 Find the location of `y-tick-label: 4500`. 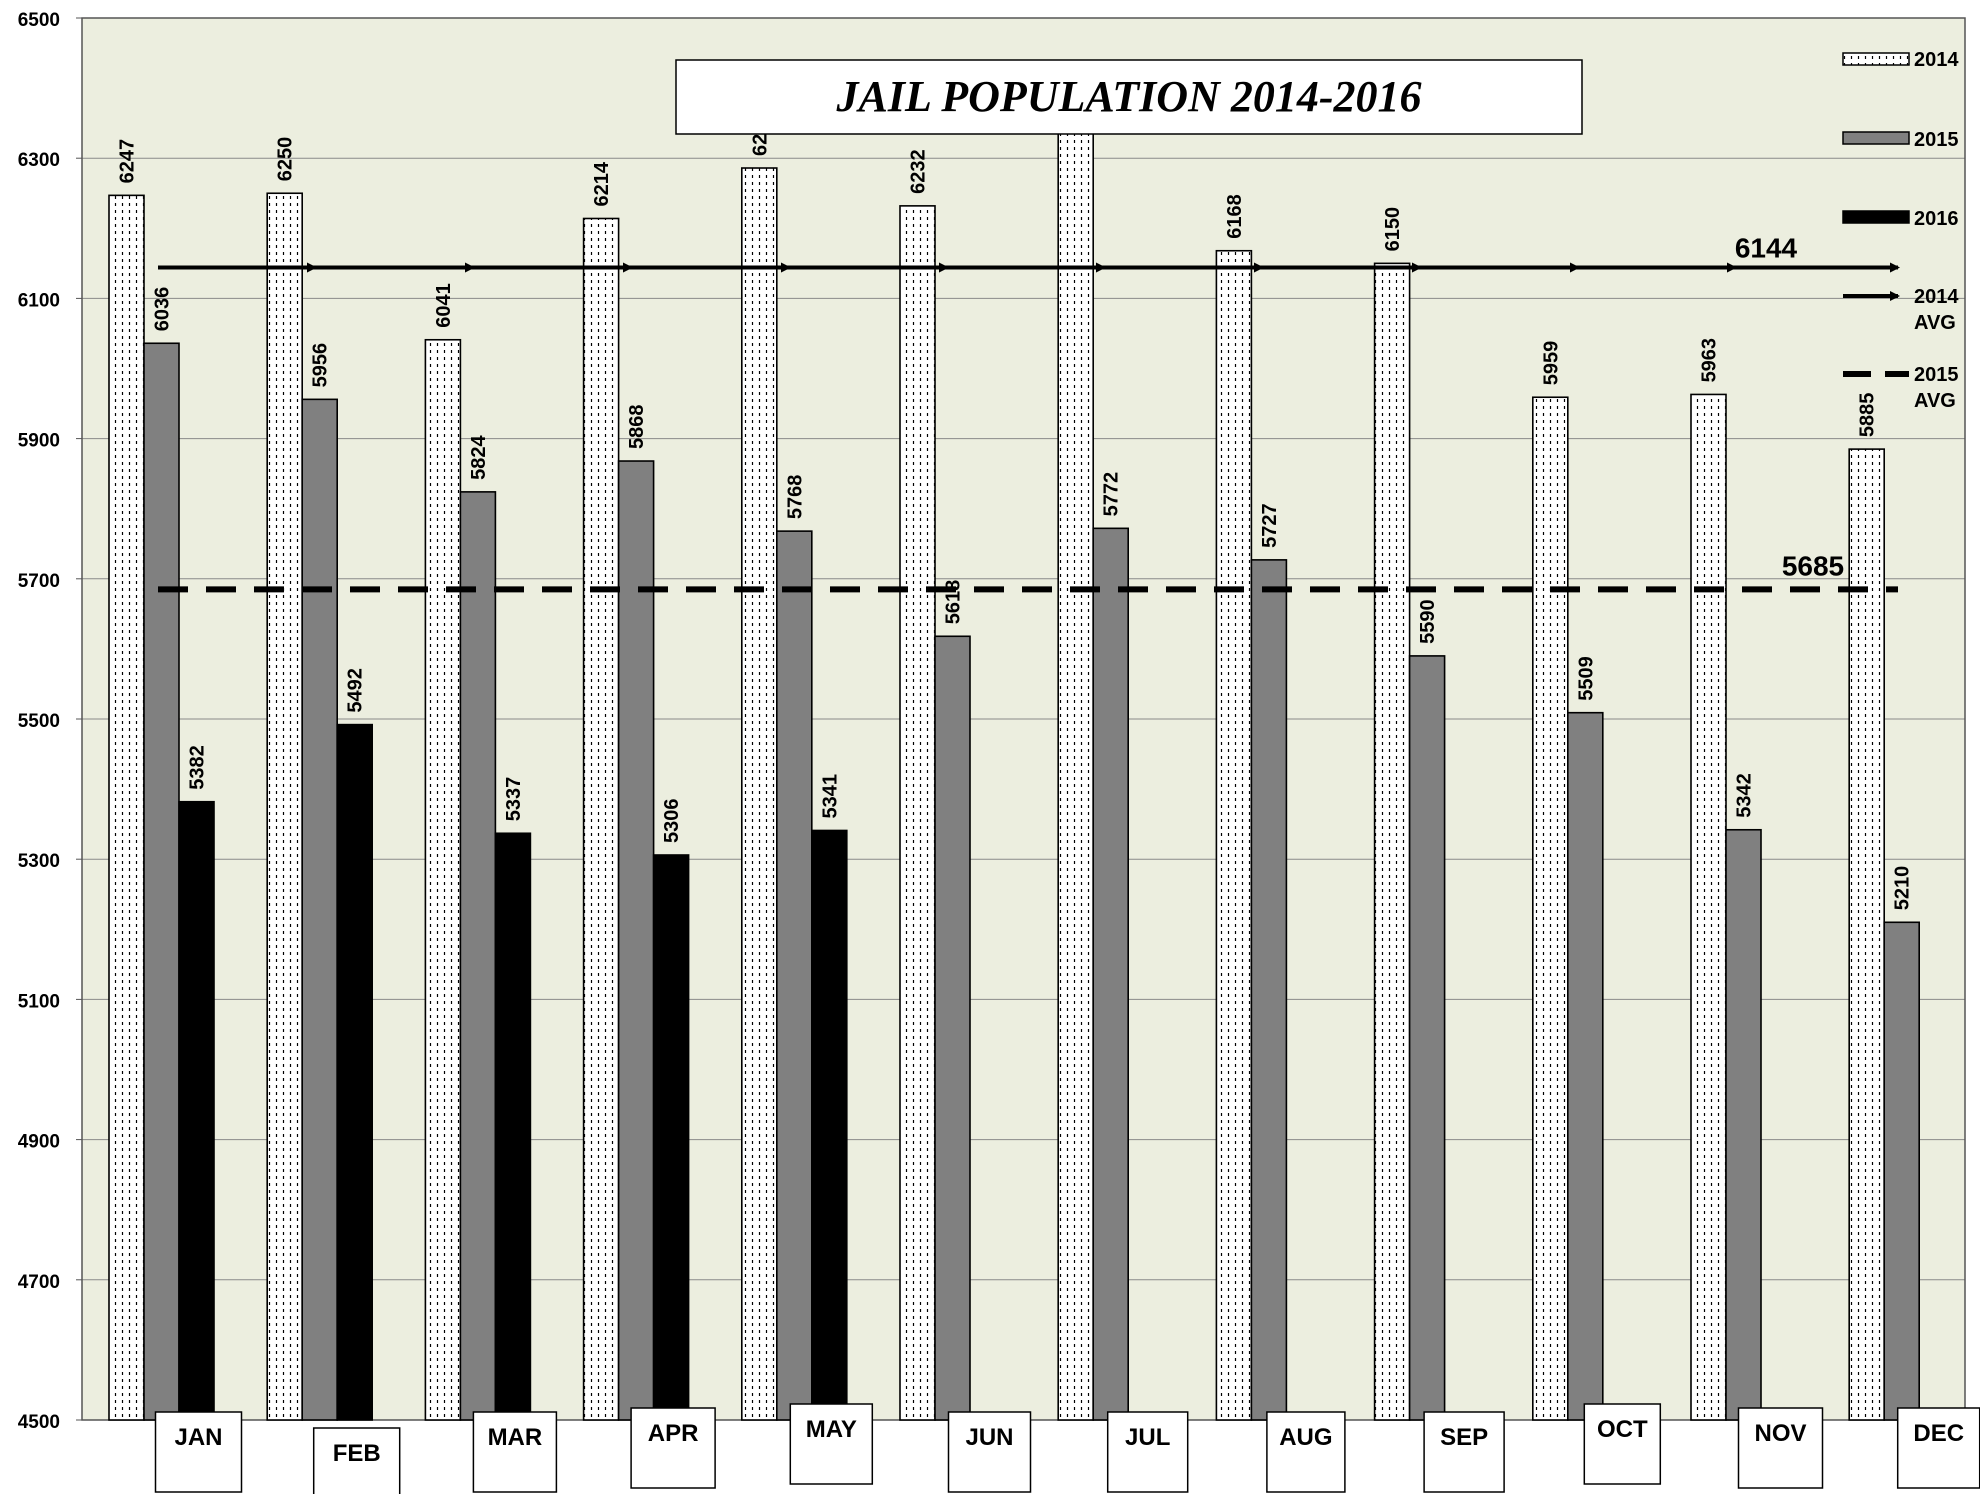

y-tick-label: 4500 is located at coordinates (39, 1422).